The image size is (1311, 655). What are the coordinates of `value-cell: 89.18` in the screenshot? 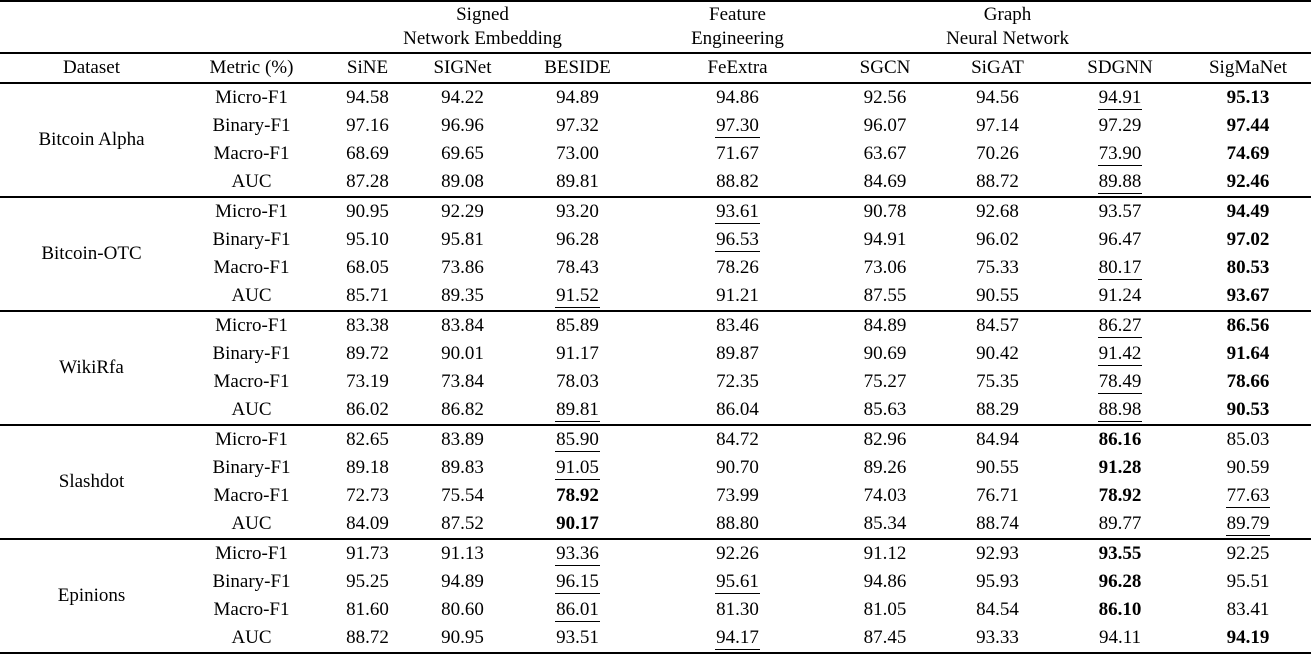 It's located at (367, 468).